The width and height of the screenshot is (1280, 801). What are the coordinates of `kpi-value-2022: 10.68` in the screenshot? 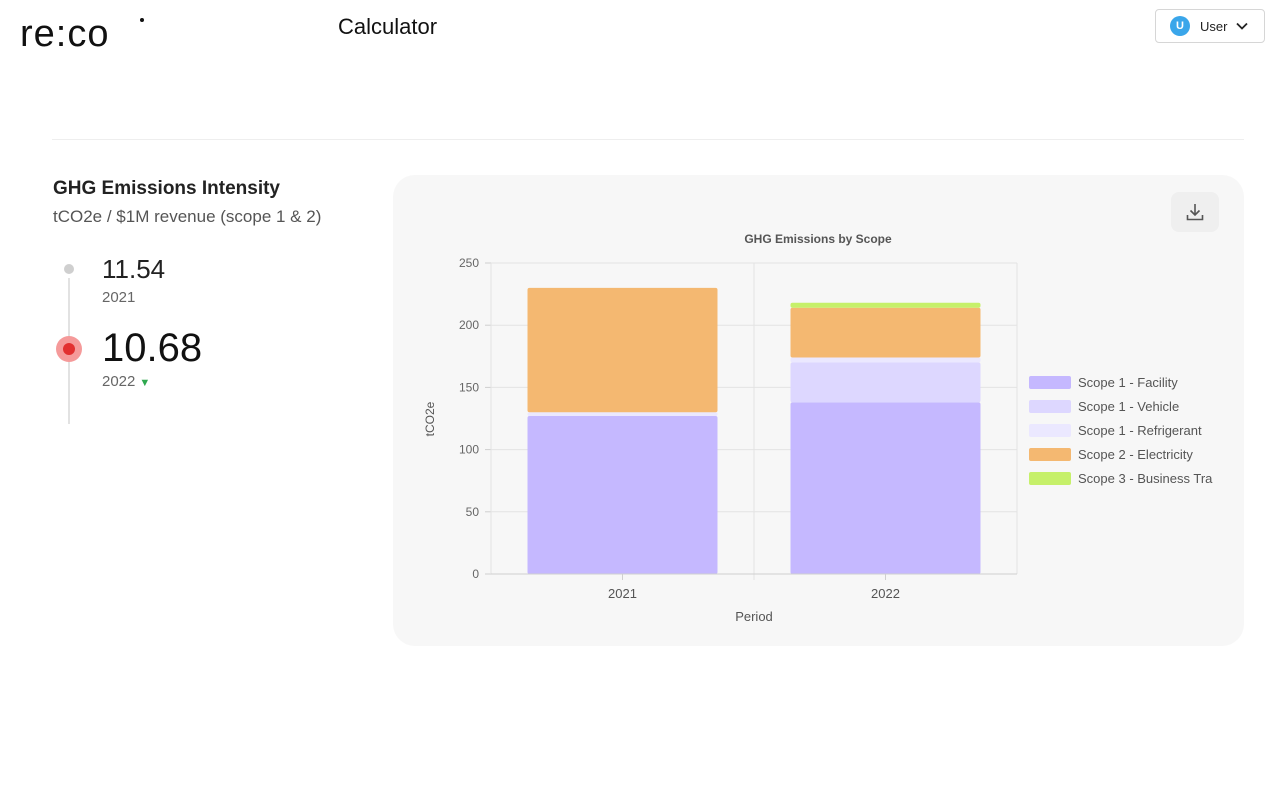 It's located at (152, 348).